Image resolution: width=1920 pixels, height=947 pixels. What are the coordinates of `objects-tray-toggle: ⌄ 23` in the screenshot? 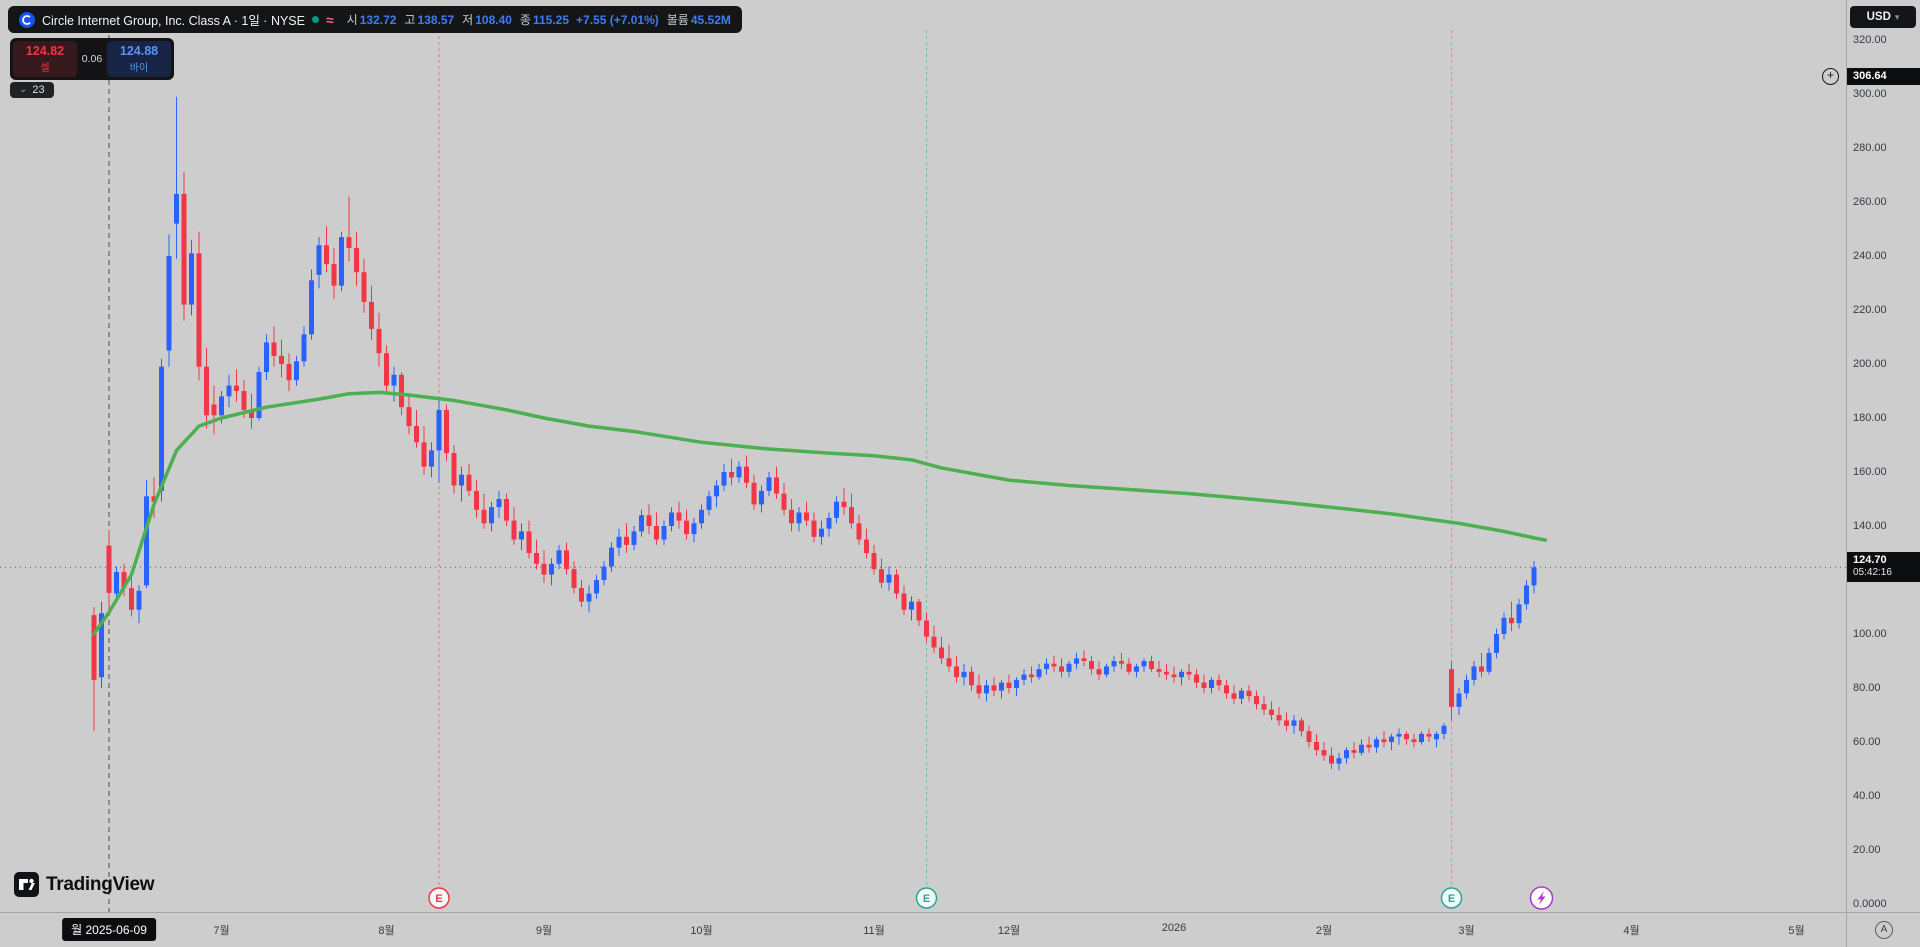 It's located at (32, 90).